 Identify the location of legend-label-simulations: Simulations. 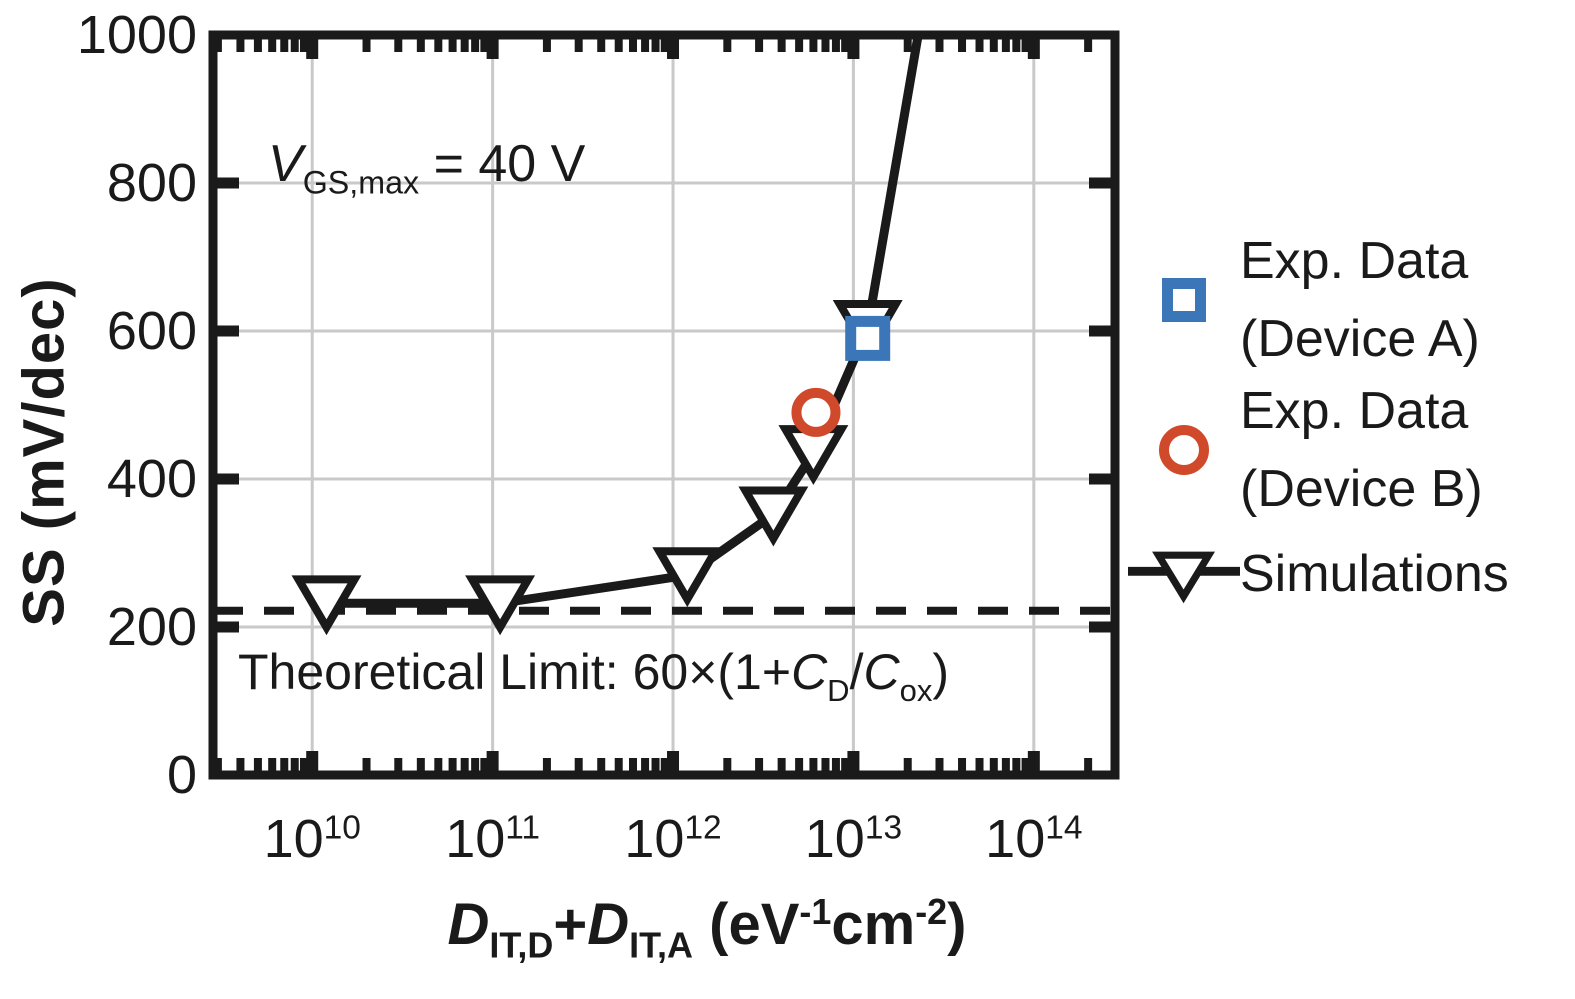
(1374, 574).